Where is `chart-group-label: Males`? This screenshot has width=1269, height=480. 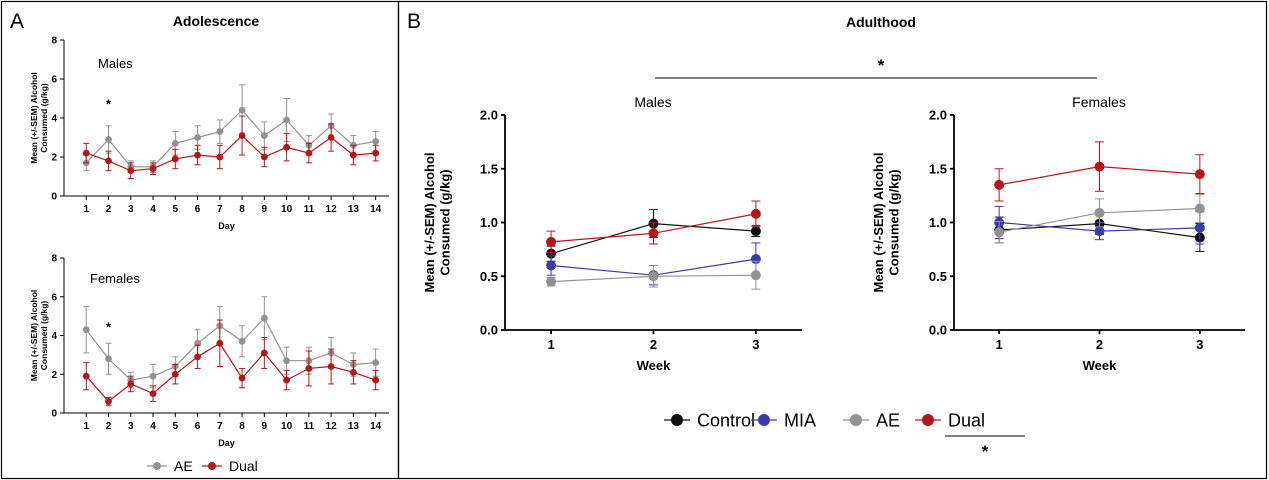 chart-group-label: Males is located at coordinates (115, 63).